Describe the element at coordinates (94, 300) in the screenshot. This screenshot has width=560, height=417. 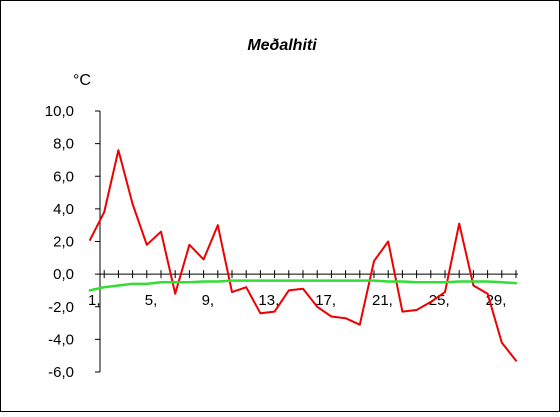
I see `x-tick-label: 1,` at that location.